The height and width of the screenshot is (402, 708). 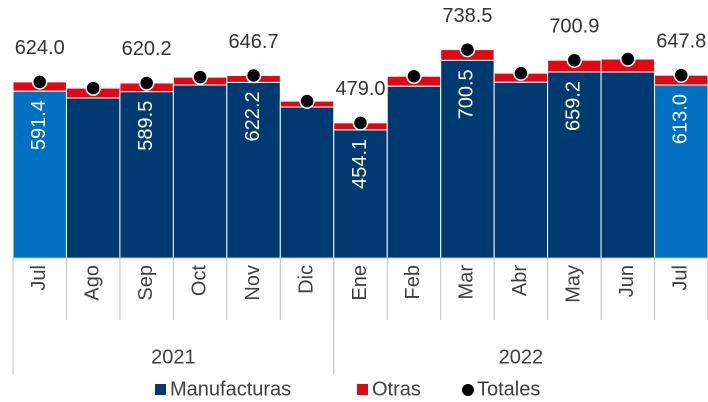 What do you see at coordinates (574, 284) in the screenshot?
I see `x-tick-label: May` at bounding box center [574, 284].